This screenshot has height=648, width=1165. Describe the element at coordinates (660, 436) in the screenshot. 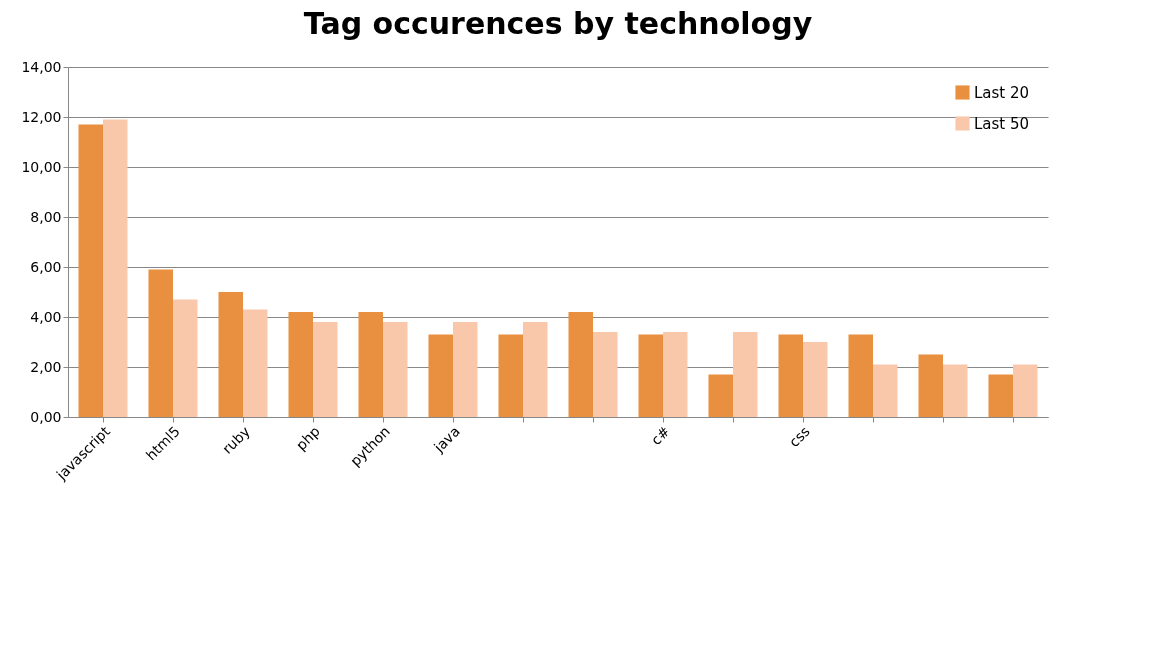

I see `x-tick-label: c#` at that location.